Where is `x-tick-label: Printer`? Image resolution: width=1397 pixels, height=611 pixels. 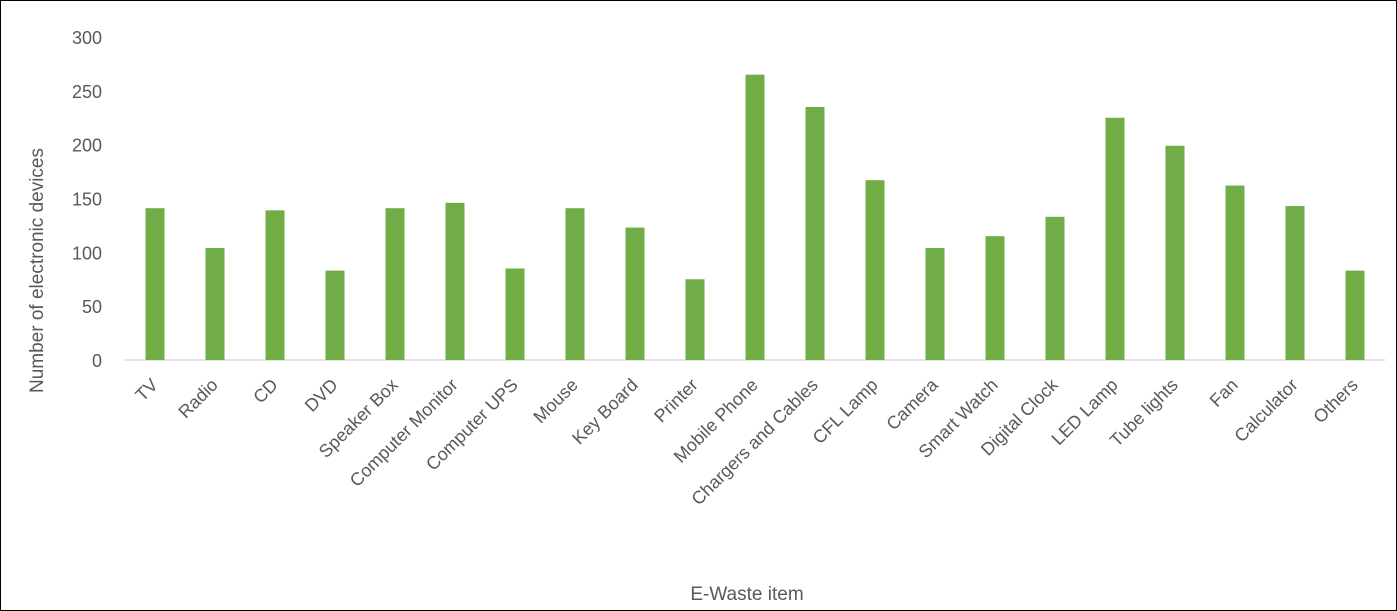
x-tick-label: Printer is located at coordinates (676, 401).